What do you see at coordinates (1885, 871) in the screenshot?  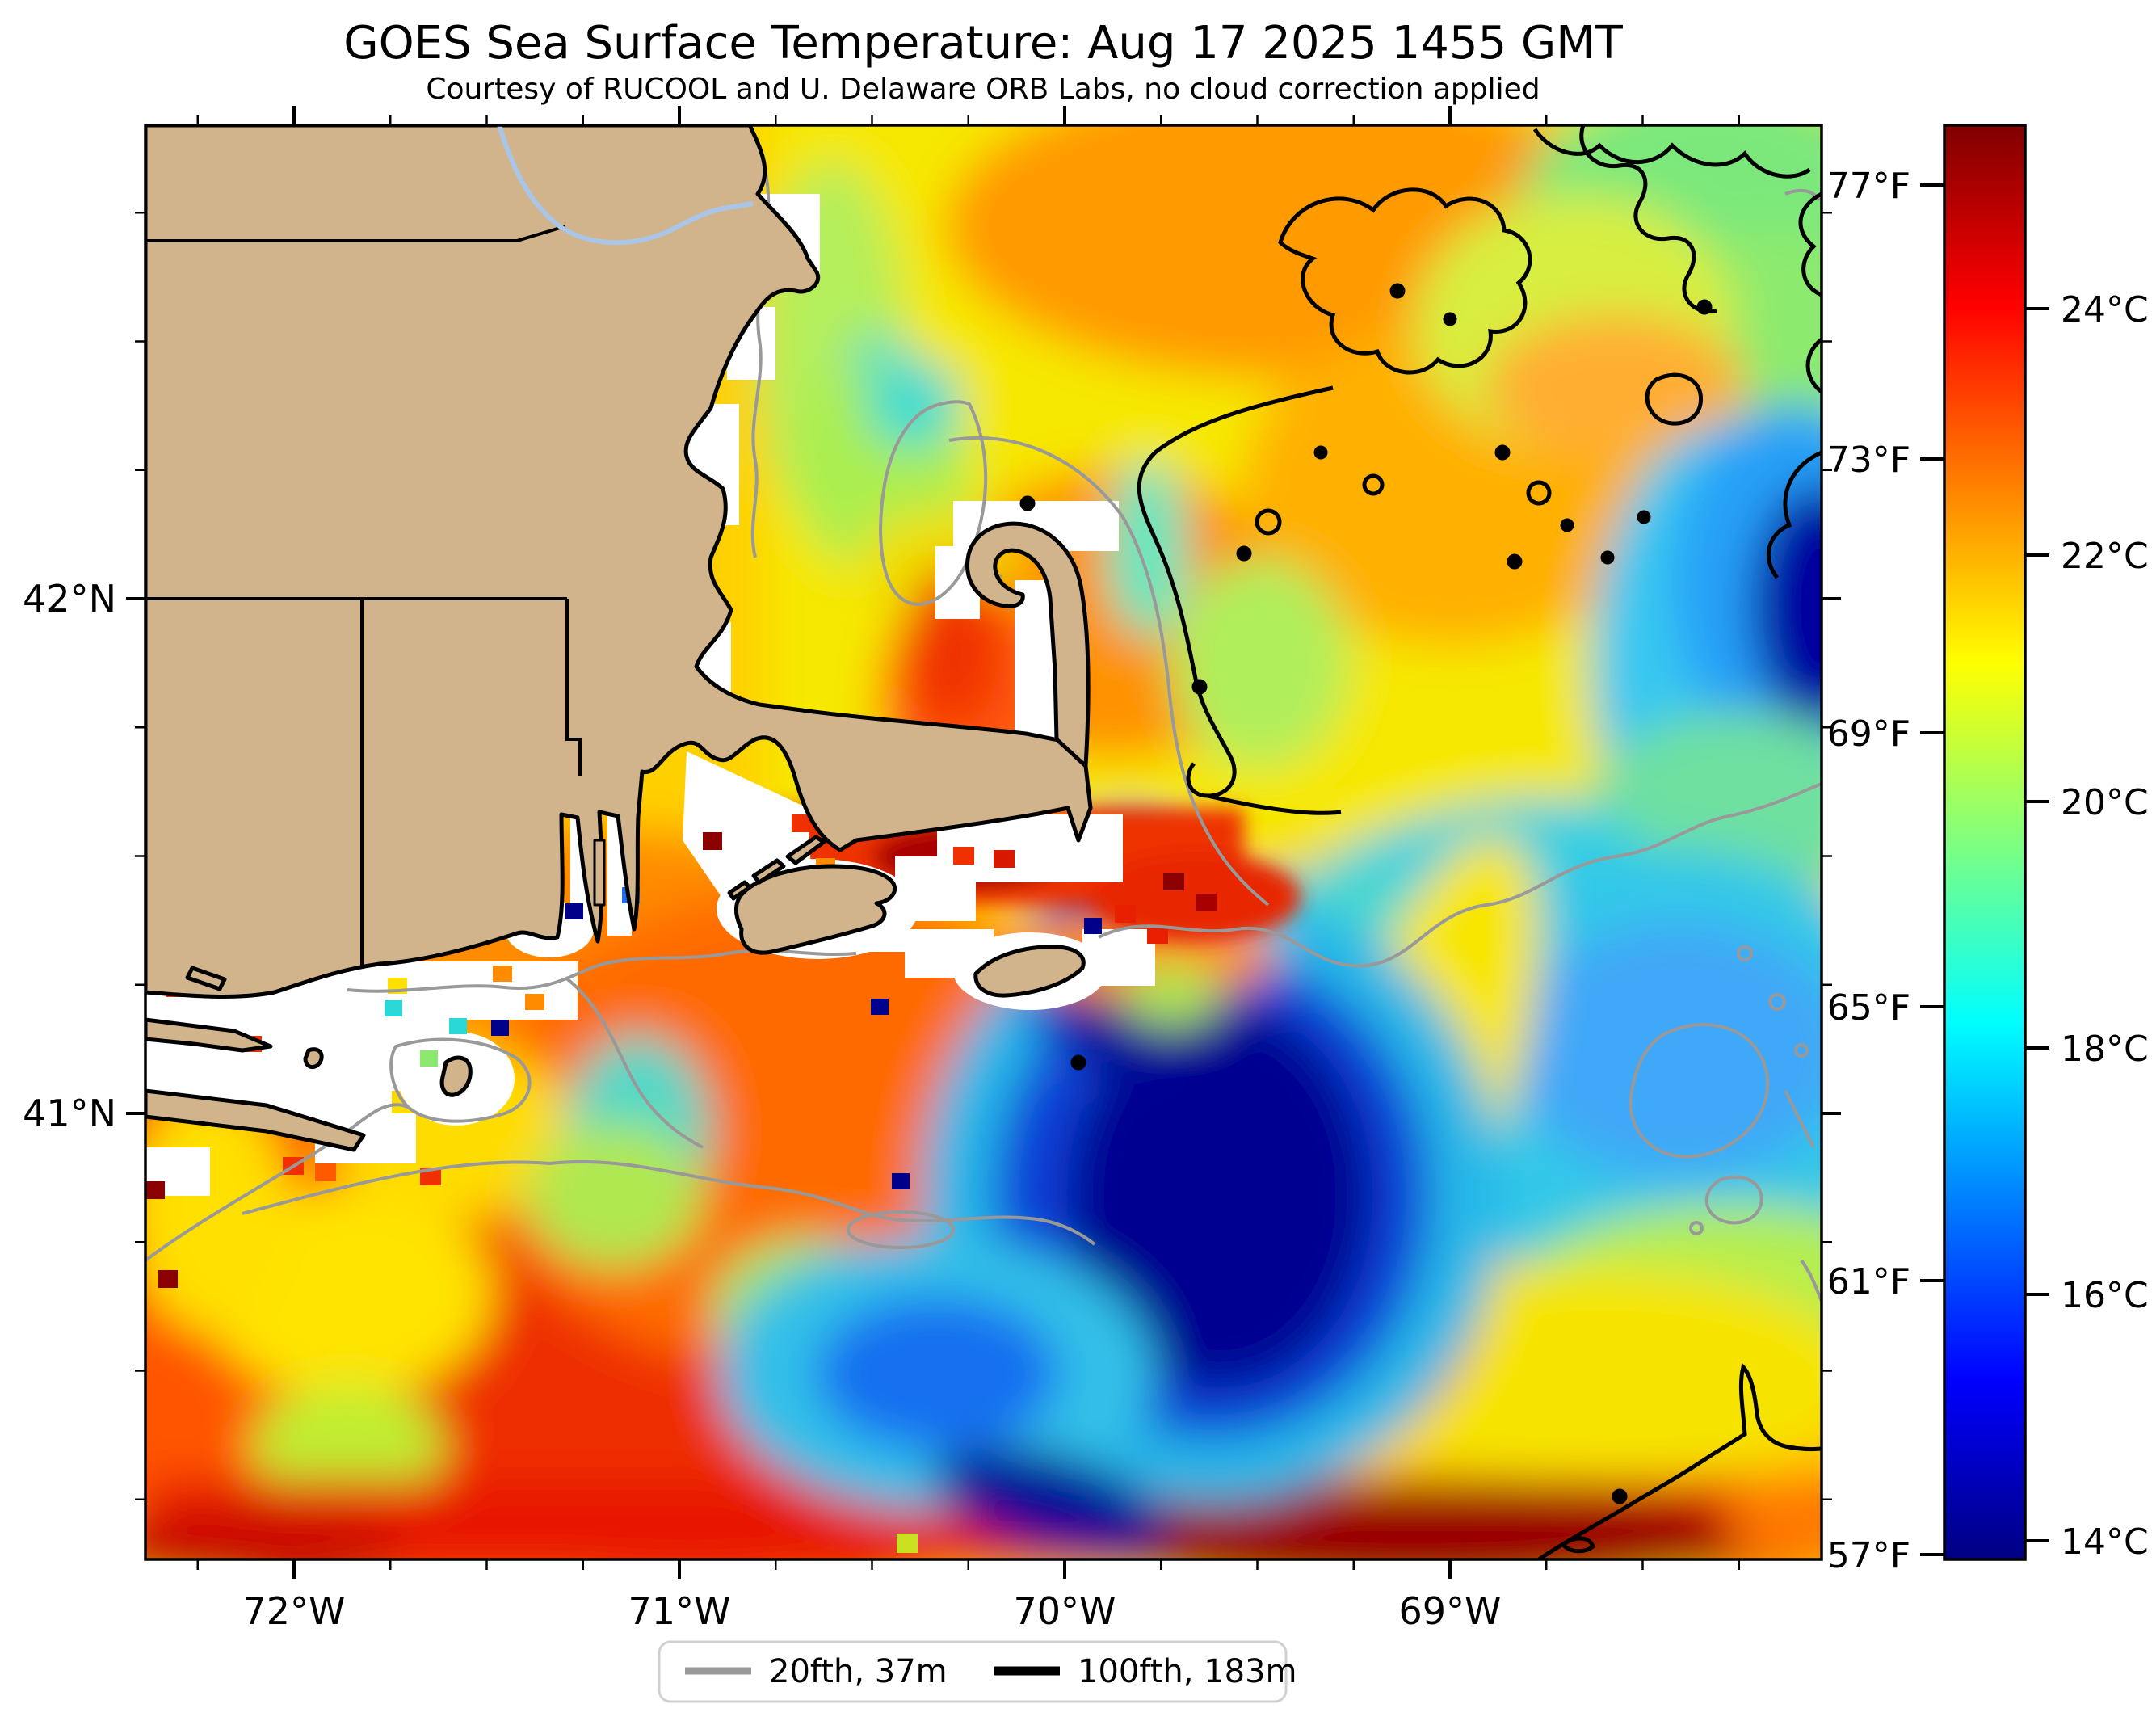 I see `colorbar-fahrenheit-ticks: 77°F 73°F 69°F 65°F 61°F 57°F` at bounding box center [1885, 871].